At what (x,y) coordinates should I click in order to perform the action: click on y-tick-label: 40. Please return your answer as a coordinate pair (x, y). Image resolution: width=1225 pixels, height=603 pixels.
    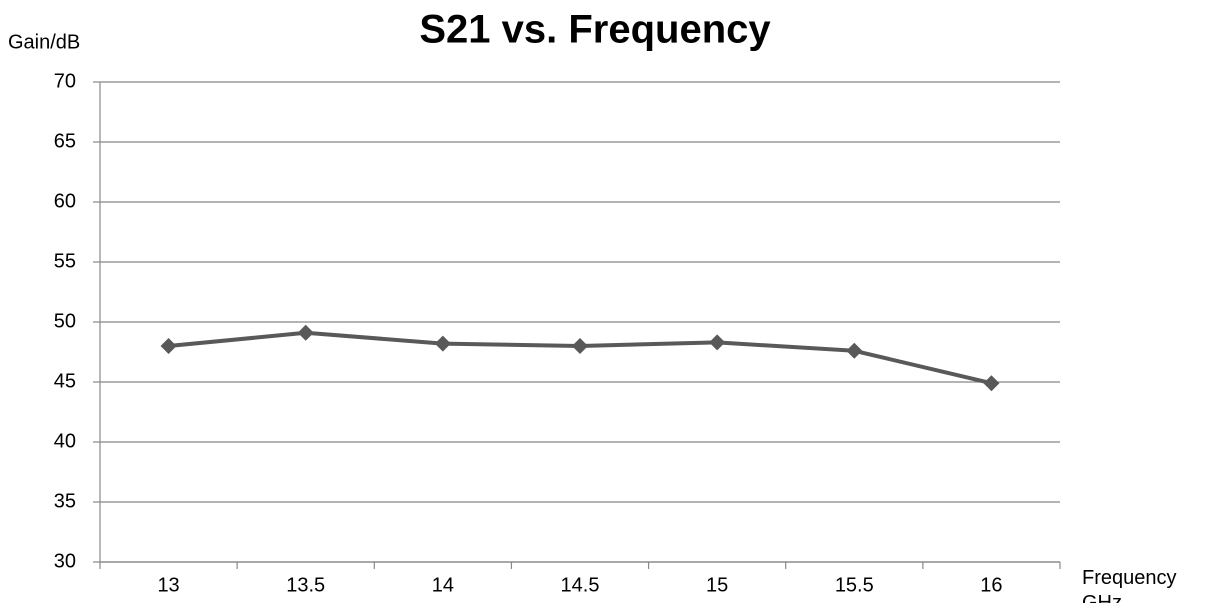
    Looking at the image, I should click on (65, 441).